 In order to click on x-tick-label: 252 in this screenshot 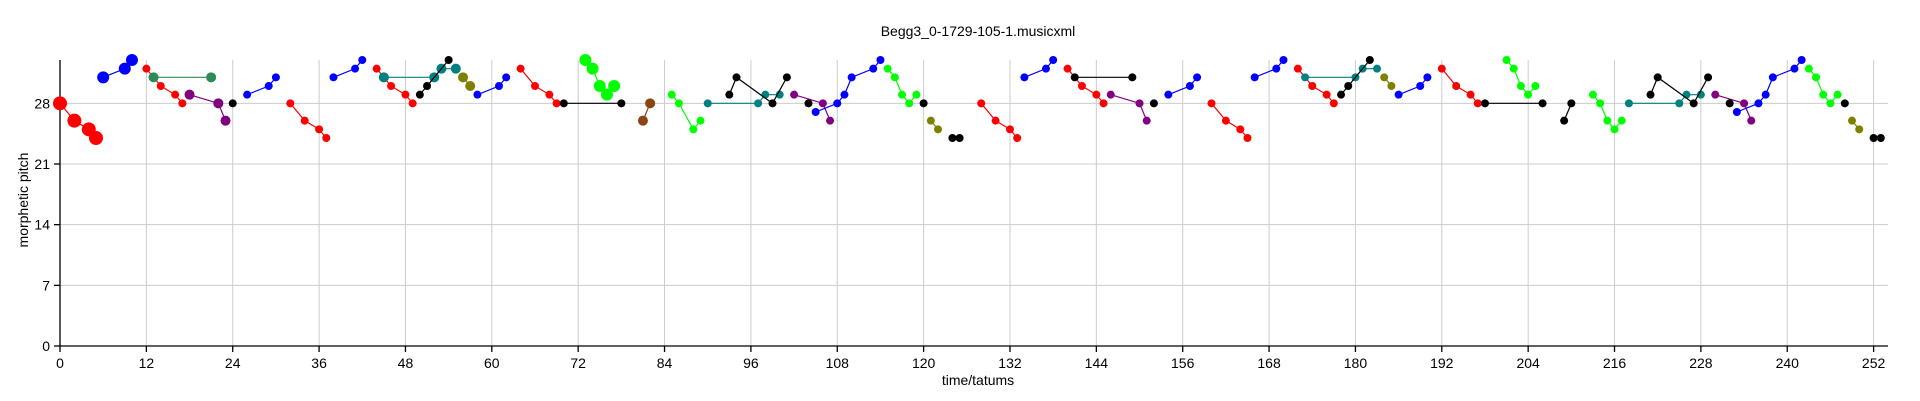, I will do `click(1874, 363)`.